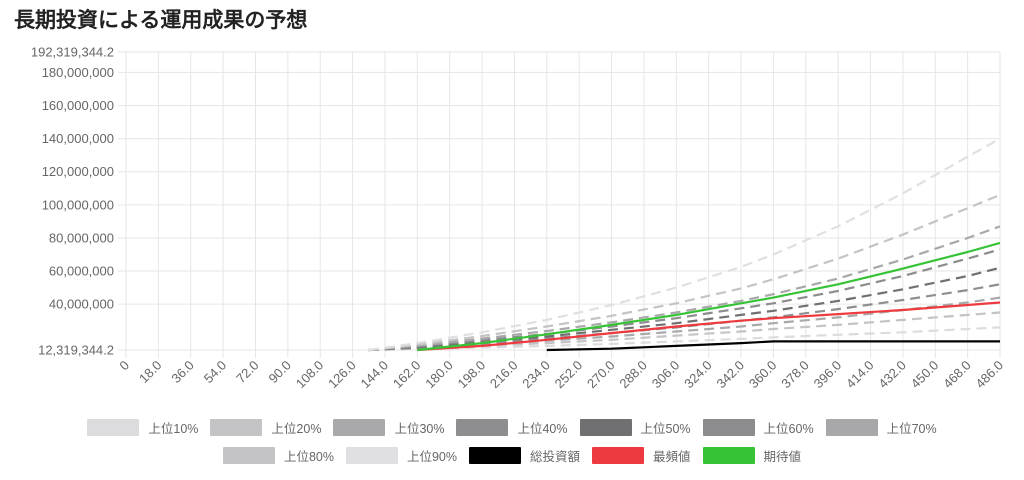  What do you see at coordinates (635, 427) in the screenshot?
I see `legend-item-top-50: 上位50%` at bounding box center [635, 427].